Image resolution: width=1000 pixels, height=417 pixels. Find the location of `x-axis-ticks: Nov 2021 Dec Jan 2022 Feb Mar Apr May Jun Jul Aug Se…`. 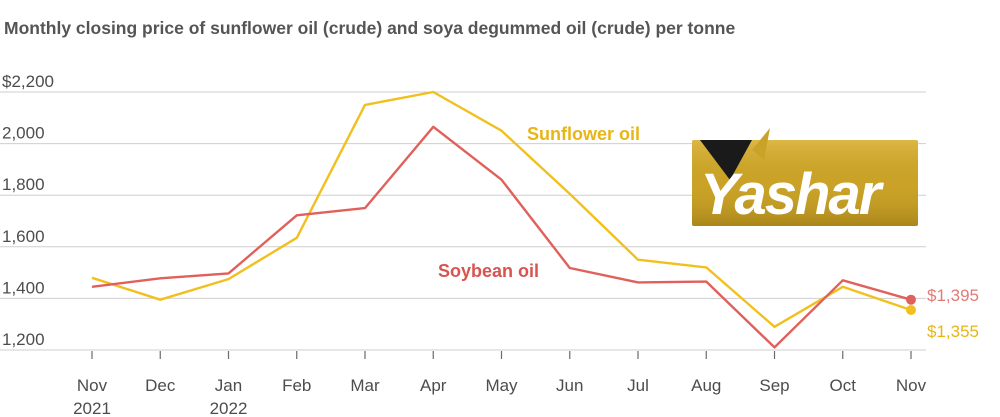

x-axis-ticks: Nov 2021 Dec Jan 2022 Feb Mar Apr May Jun Jul Aug Se… is located at coordinates (500, 384).